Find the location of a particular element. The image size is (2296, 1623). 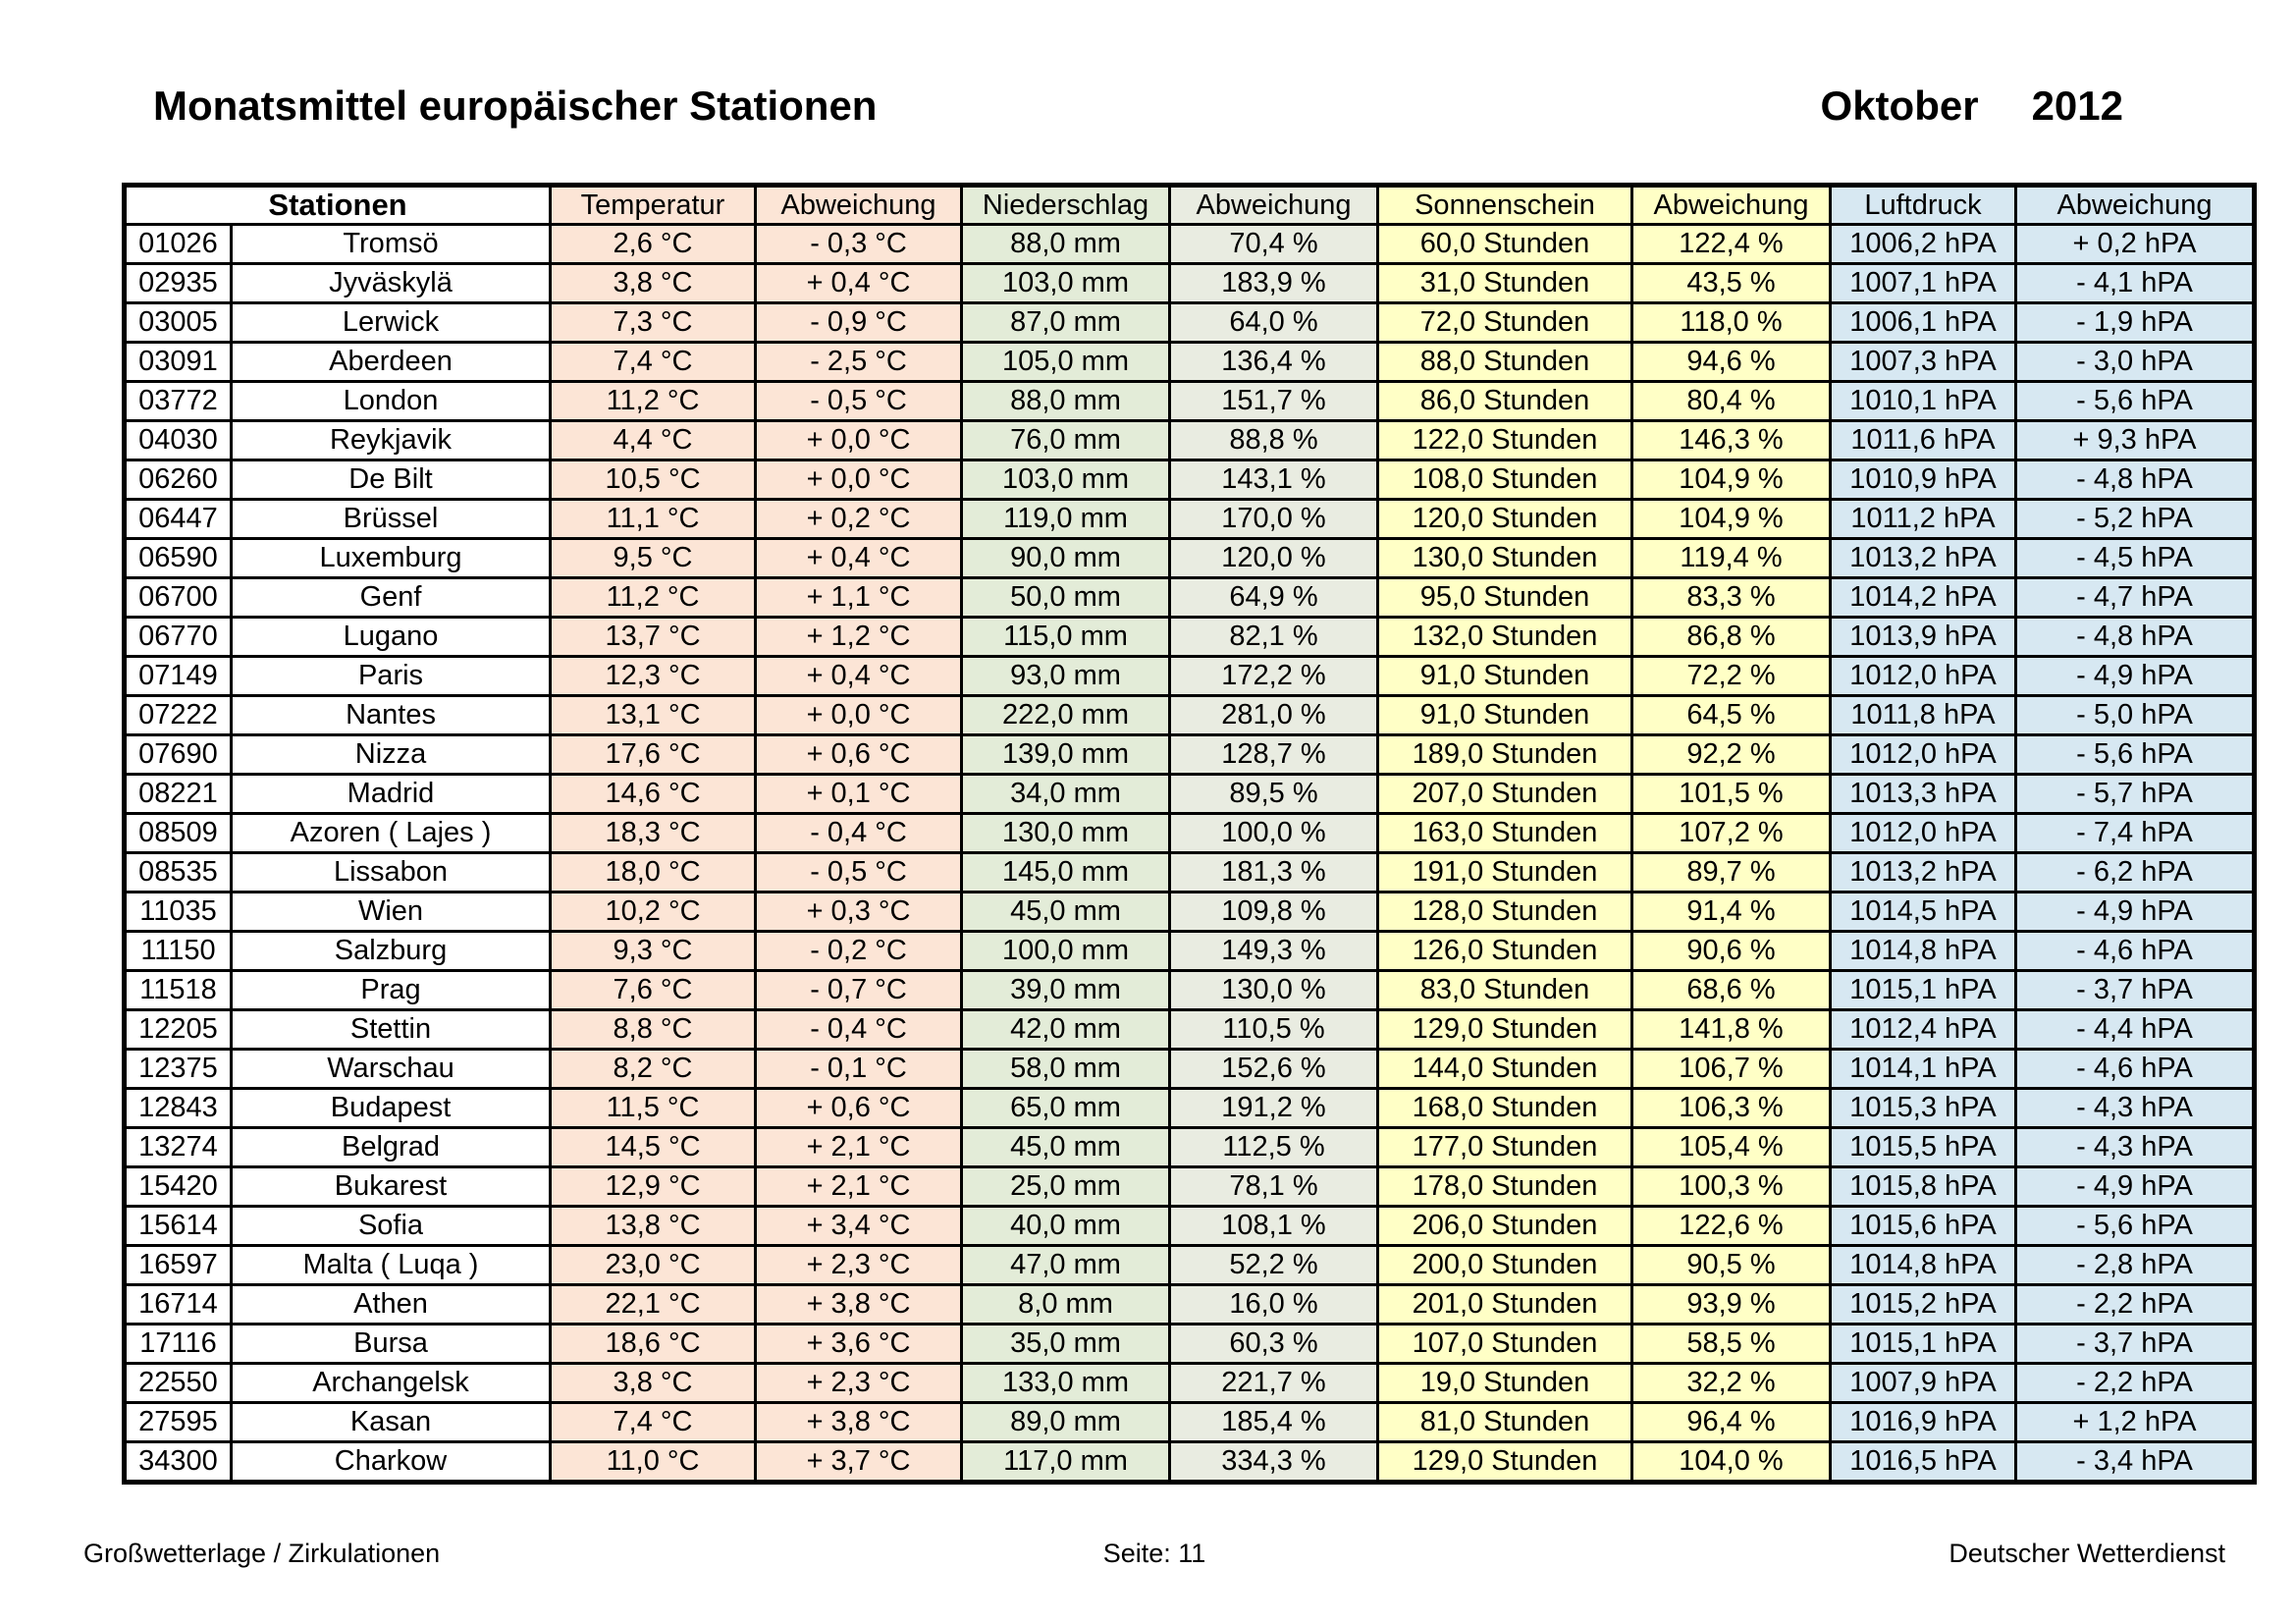

precipitation-deviation-cell: 89,5 % is located at coordinates (1274, 794).